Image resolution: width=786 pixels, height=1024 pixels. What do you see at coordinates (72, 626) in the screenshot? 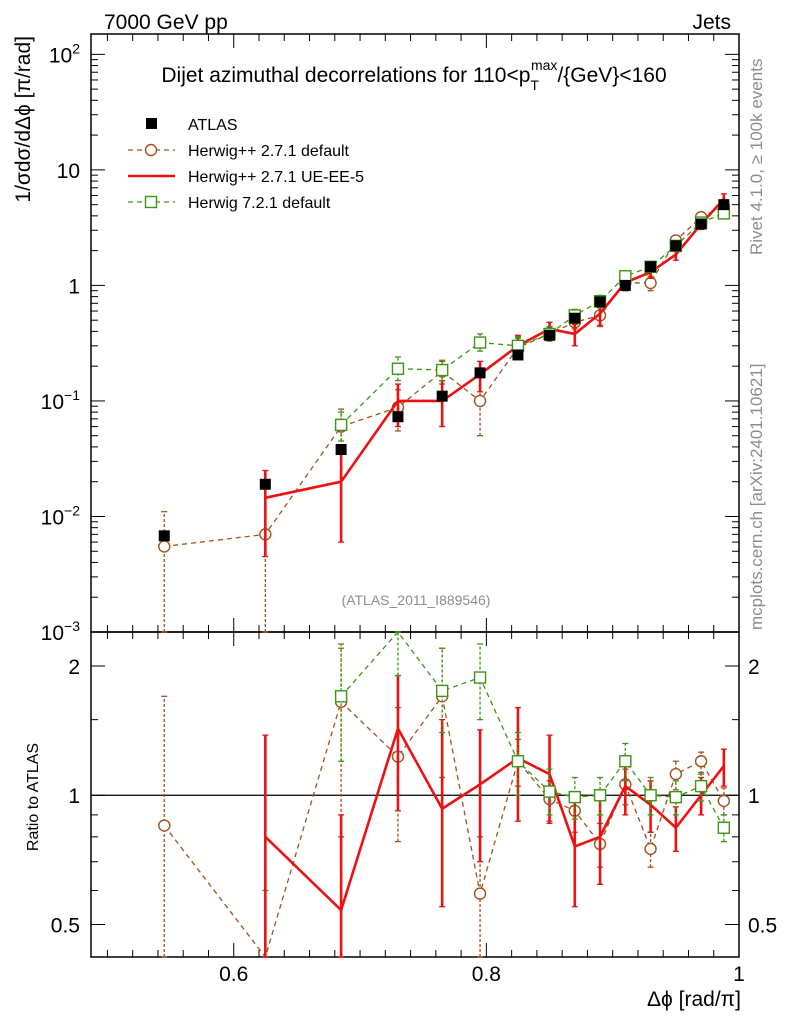
I see `y-tick-exp: −3` at bounding box center [72, 626].